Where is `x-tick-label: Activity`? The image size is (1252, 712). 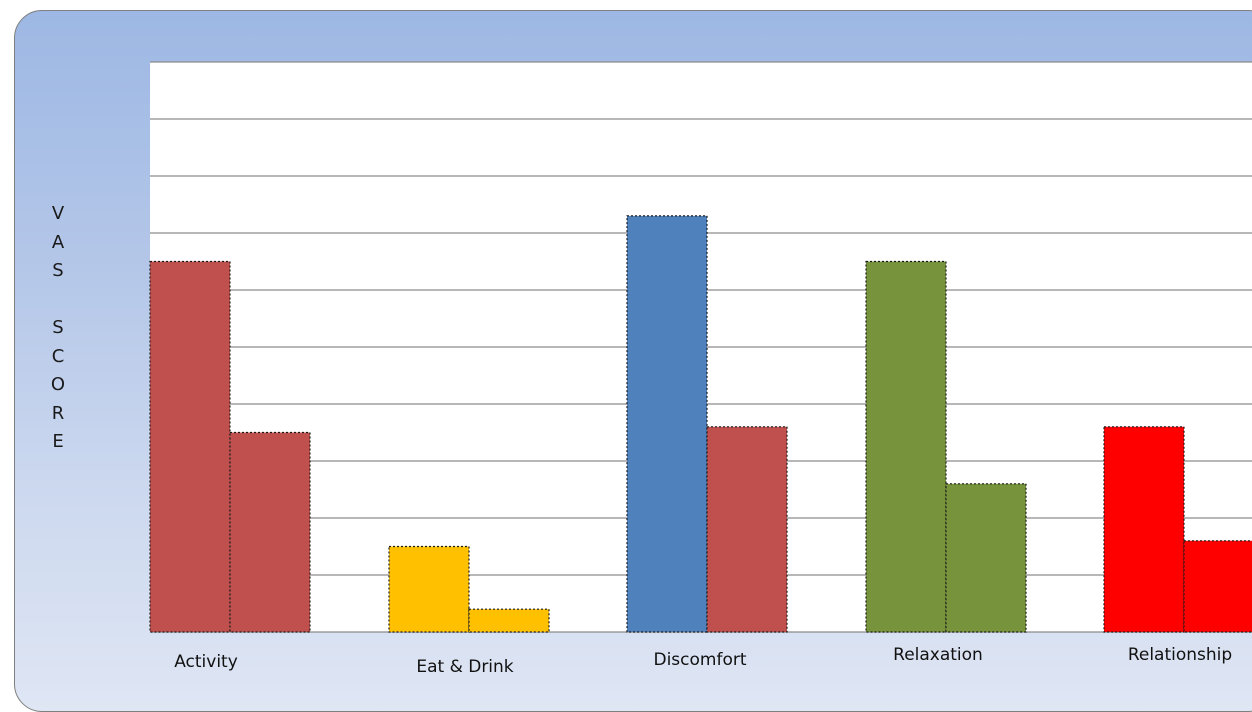 x-tick-label: Activity is located at coordinates (206, 662).